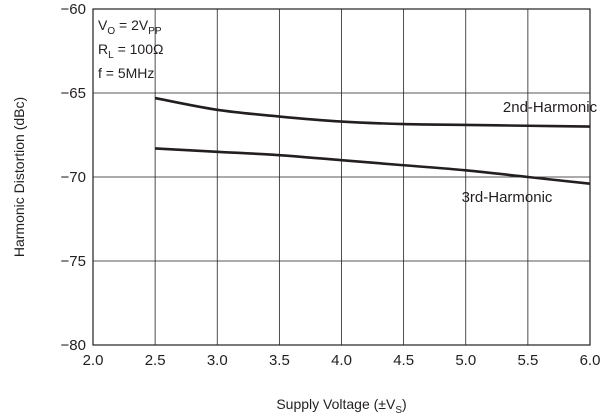 This screenshot has height=416, width=614. I want to click on condition-vo: VO = 2VPP, so click(130, 27).